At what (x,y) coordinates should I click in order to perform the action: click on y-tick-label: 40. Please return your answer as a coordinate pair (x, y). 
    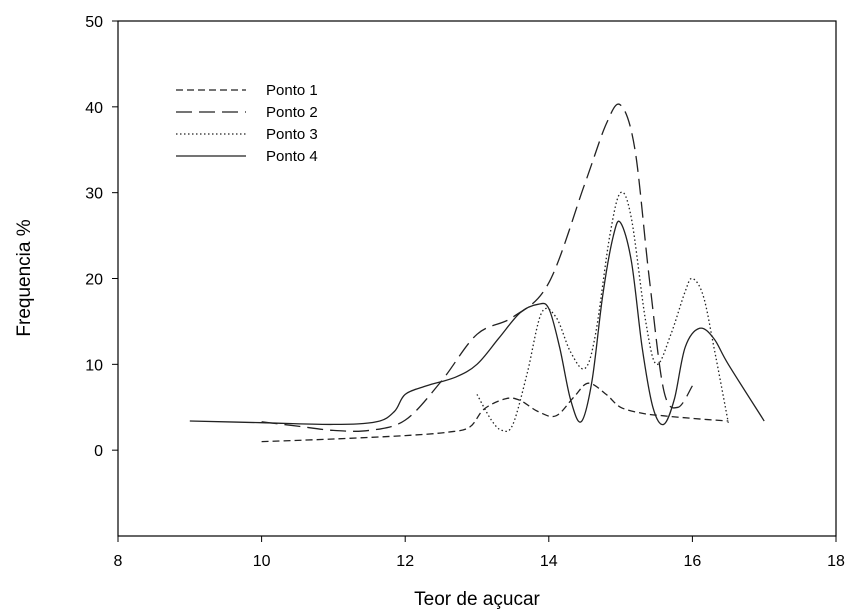
    Looking at the image, I should click on (94, 108).